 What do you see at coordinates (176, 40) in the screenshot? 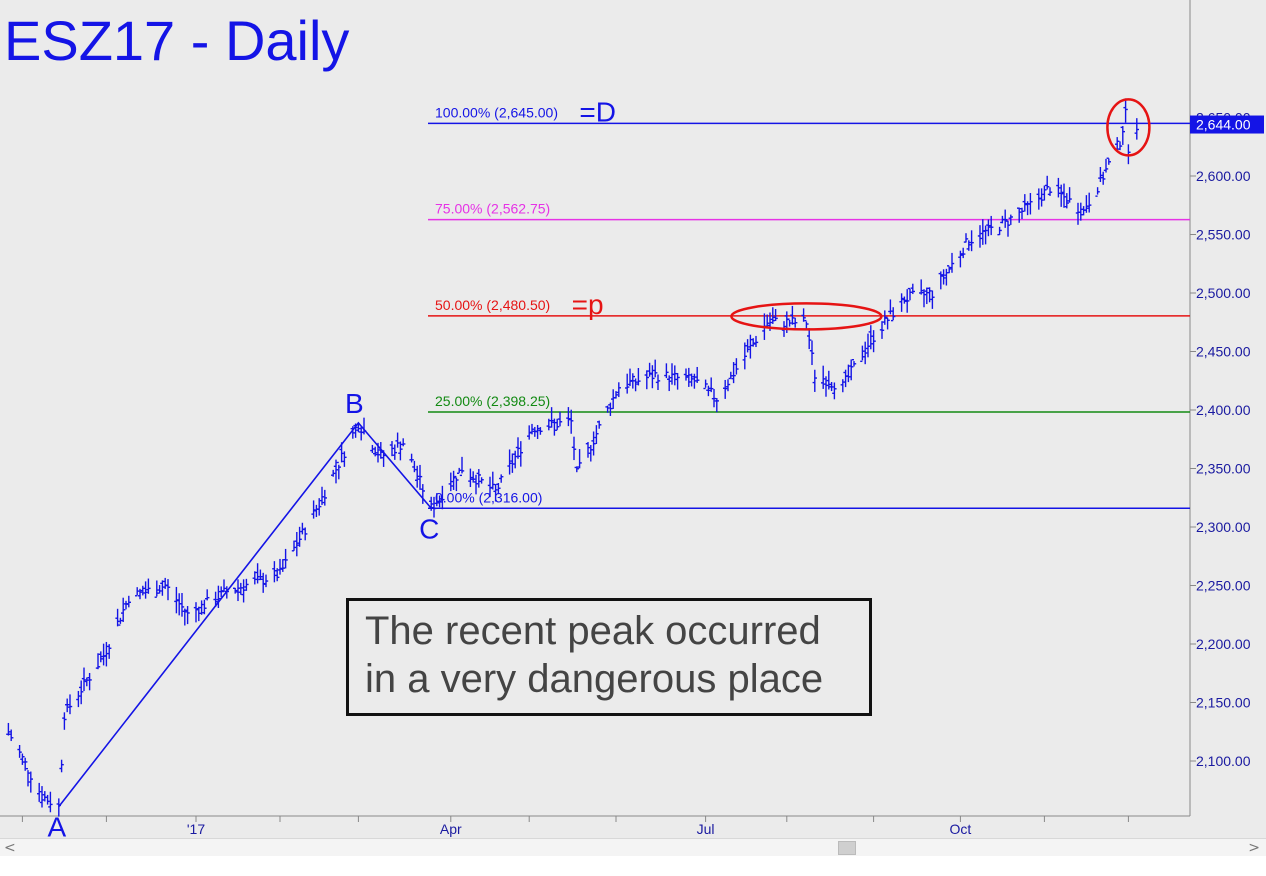
I see `chart-title: ESZ17 - Daily` at bounding box center [176, 40].